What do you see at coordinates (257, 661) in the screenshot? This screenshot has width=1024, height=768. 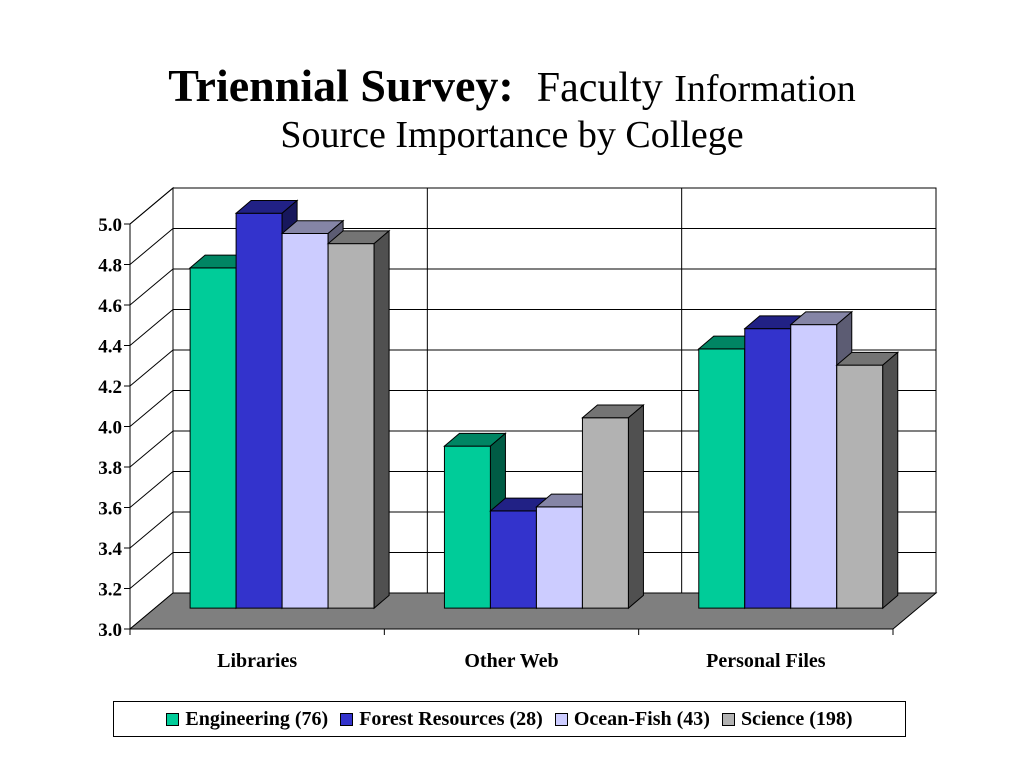 I see `x-category-label: Libraries` at bounding box center [257, 661].